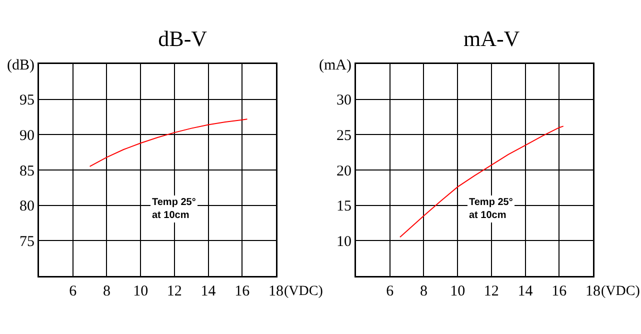 Image resolution: width=641 pixels, height=334 pixels. Describe the element at coordinates (344, 100) in the screenshot. I see `y-tick-label: 30` at that location.